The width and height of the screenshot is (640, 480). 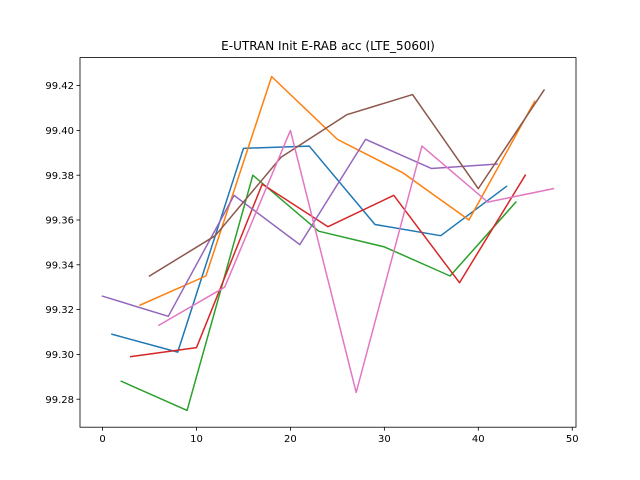 What do you see at coordinates (572, 439) in the screenshot?
I see `x-tick-label-5: 50` at bounding box center [572, 439].